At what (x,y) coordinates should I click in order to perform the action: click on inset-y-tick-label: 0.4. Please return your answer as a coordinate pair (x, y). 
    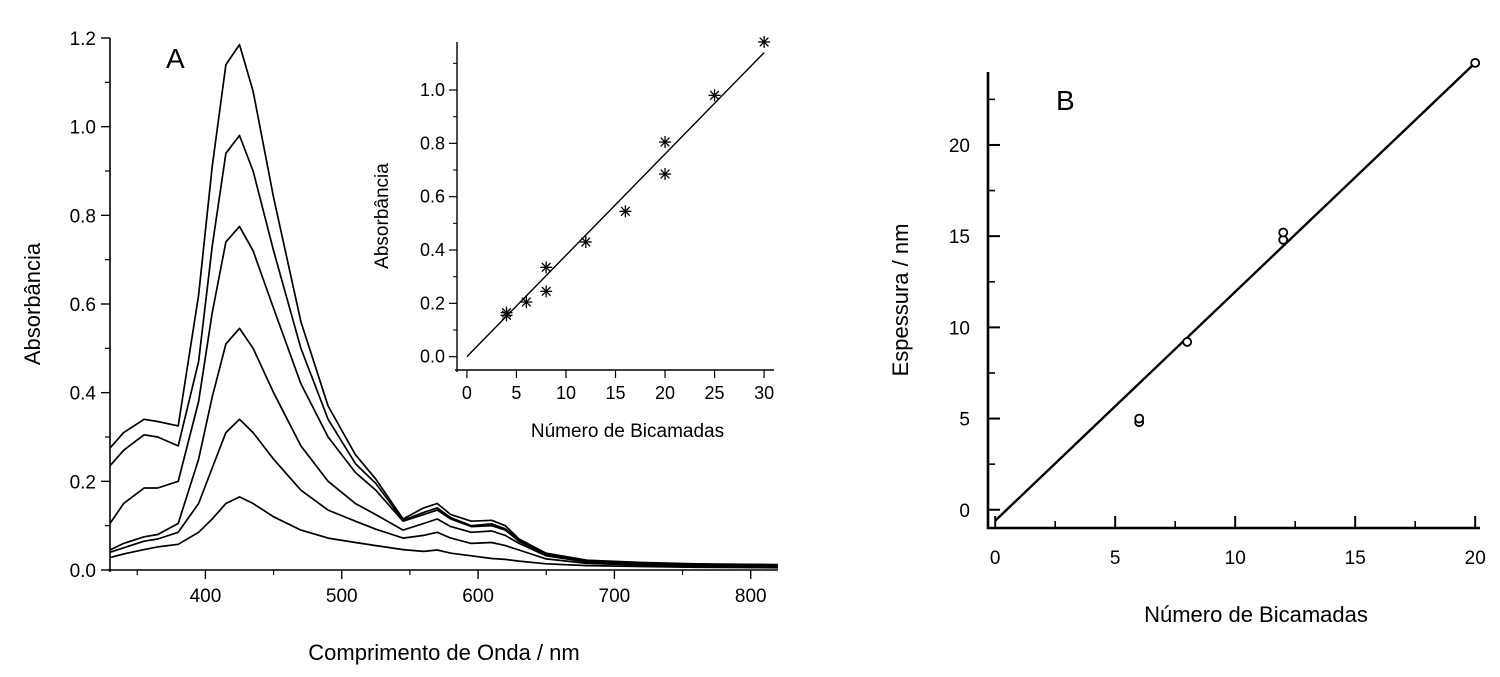
    Looking at the image, I should click on (432, 250).